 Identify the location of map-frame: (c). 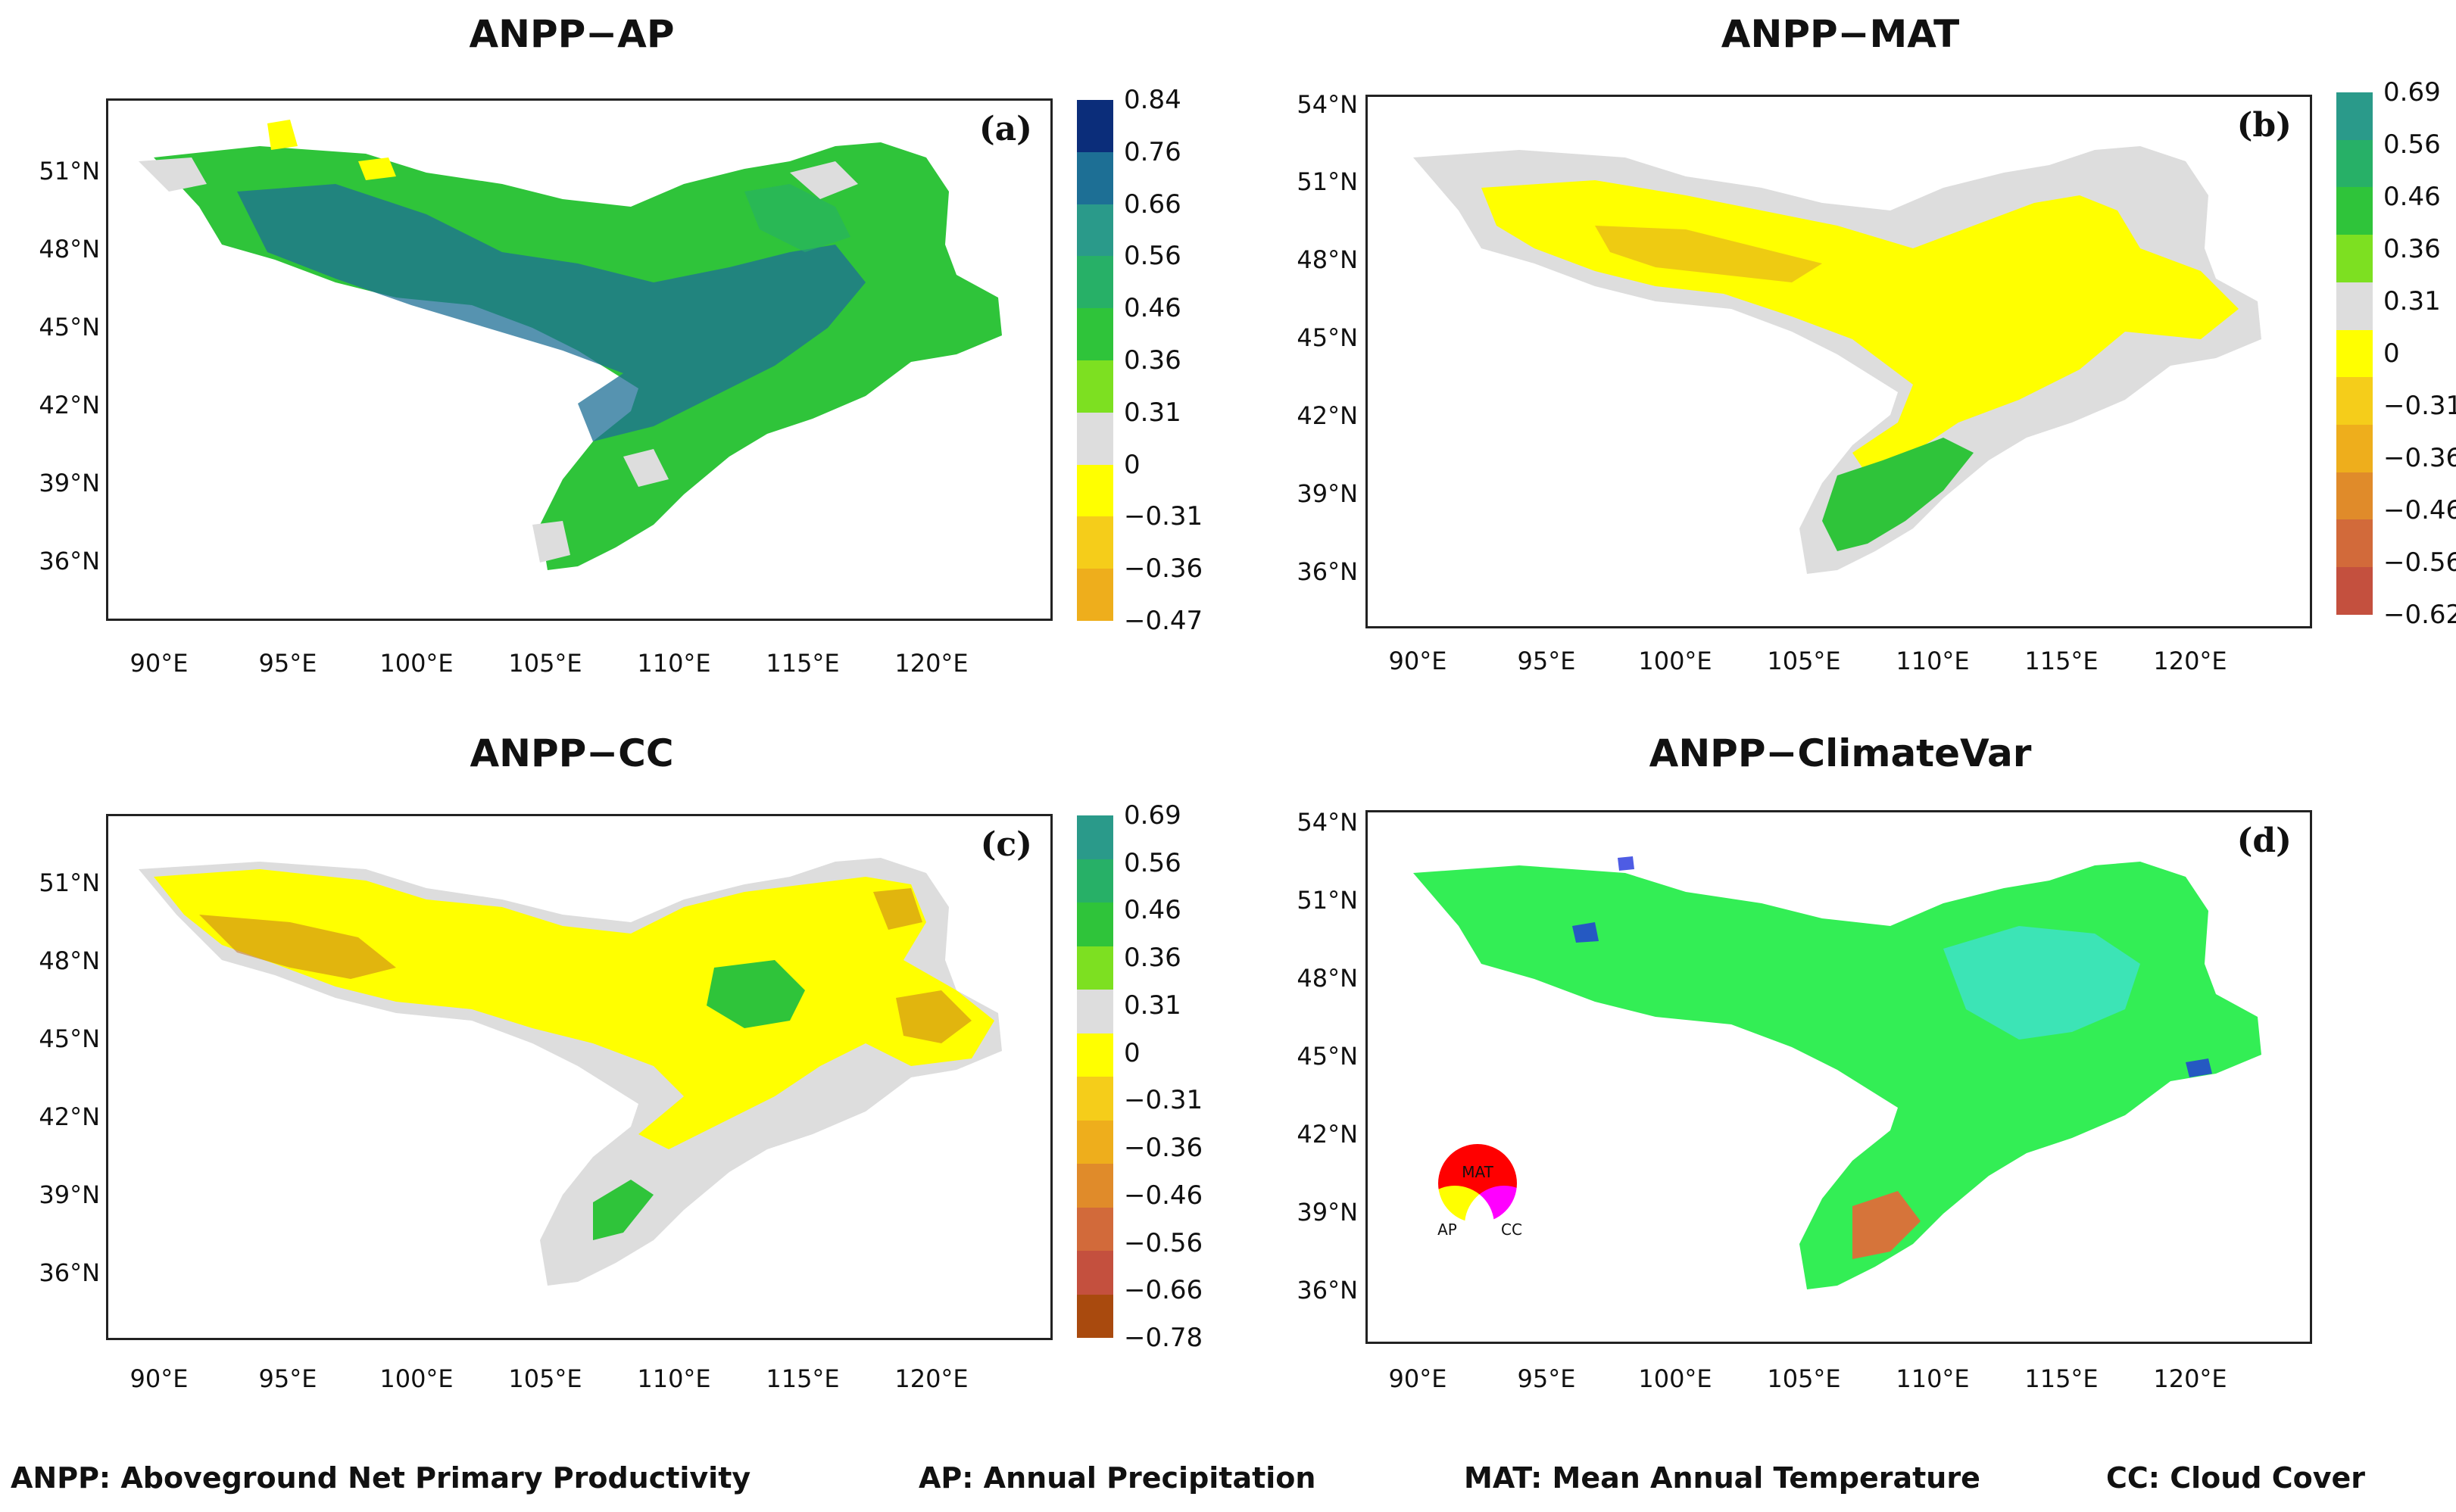
(579, 1077).